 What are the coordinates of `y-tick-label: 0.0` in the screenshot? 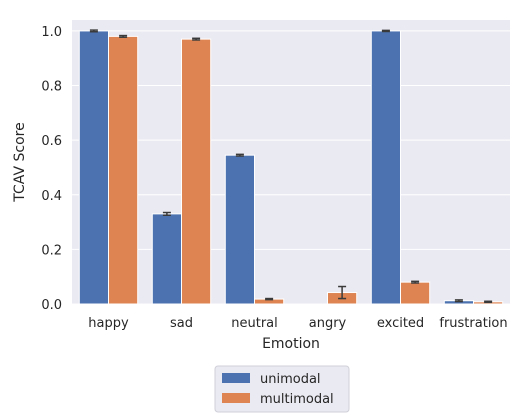 It's located at (51, 305).